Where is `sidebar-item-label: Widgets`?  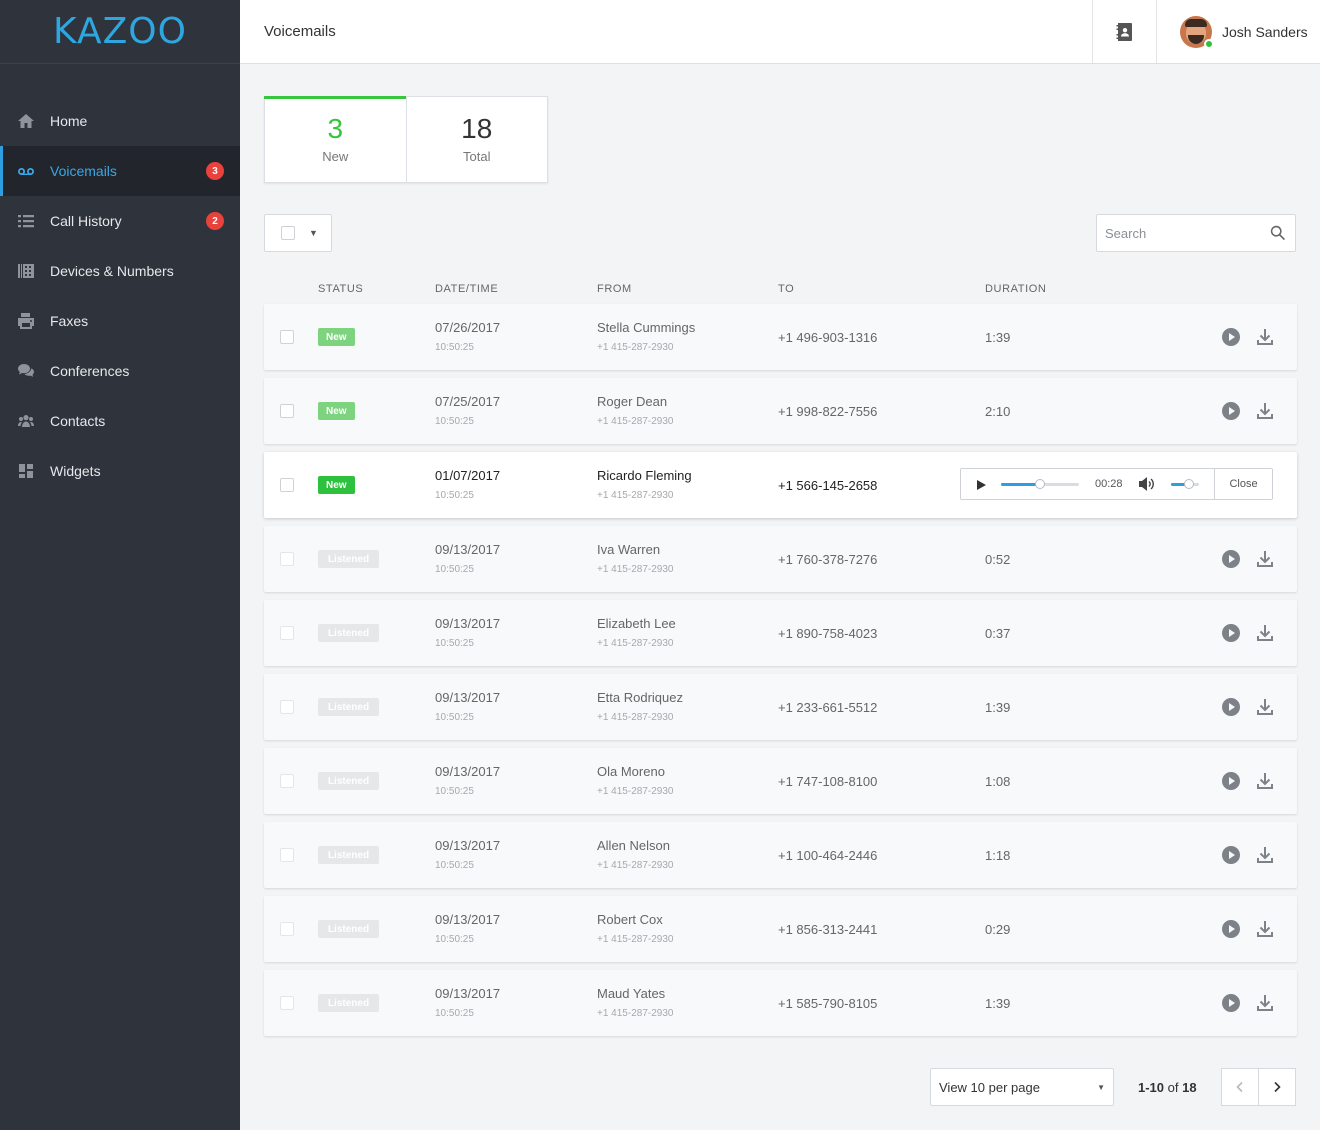 sidebar-item-label: Widgets is located at coordinates (75, 471).